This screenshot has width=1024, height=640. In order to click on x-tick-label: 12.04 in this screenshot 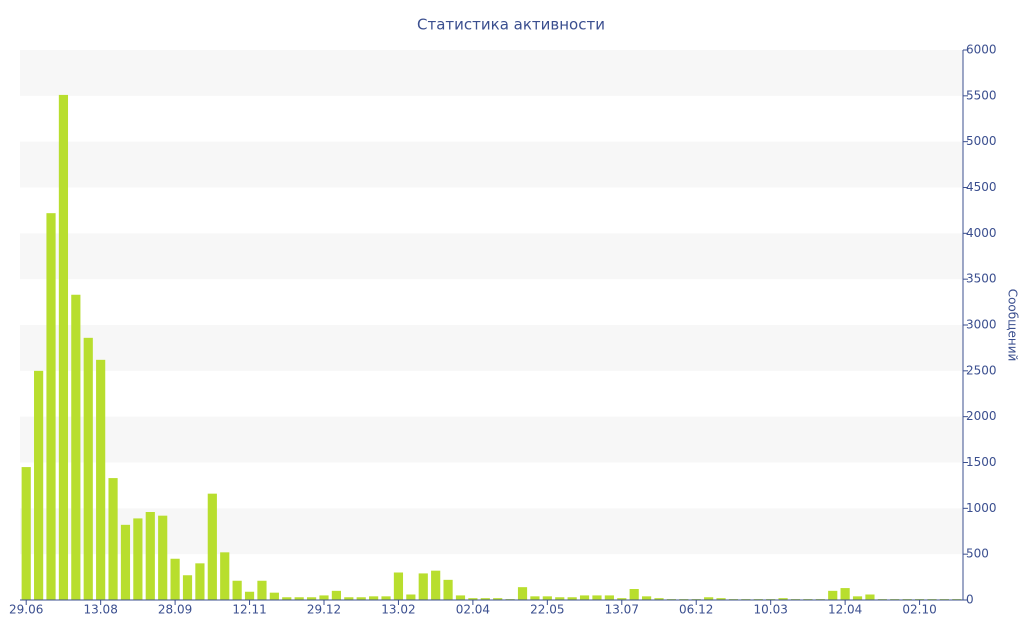, I will do `click(845, 610)`.